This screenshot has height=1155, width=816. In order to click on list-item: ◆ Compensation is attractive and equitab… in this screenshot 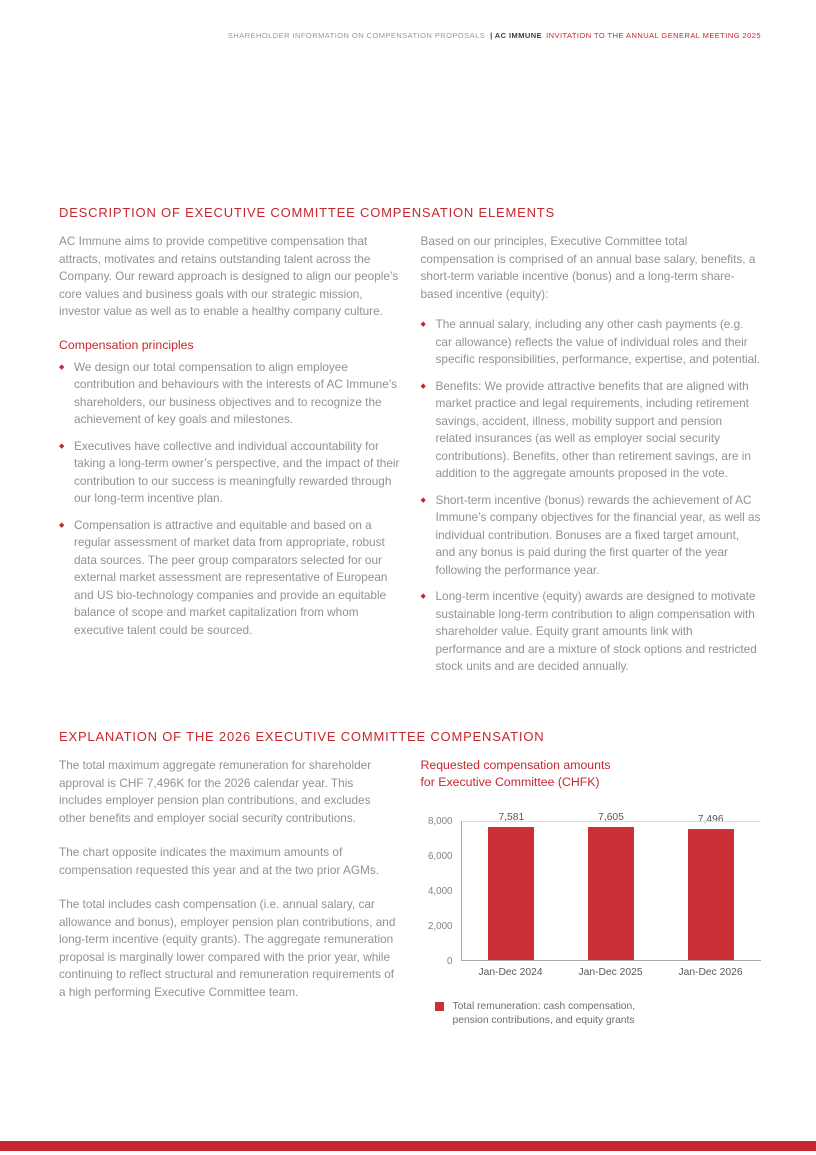, I will do `click(229, 578)`.